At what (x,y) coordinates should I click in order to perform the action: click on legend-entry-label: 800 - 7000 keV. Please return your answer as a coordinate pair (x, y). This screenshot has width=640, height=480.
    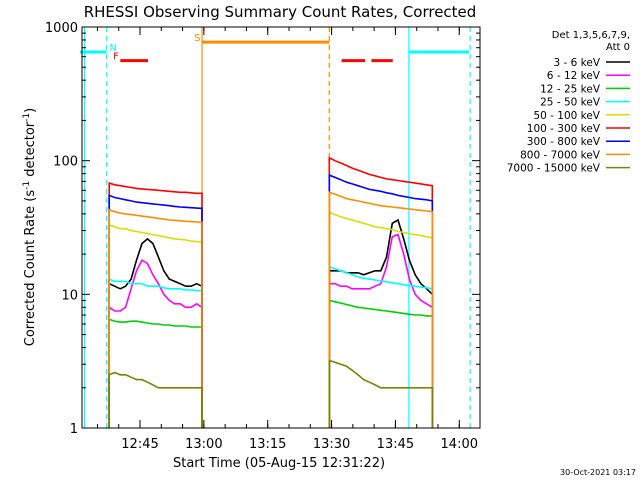
    Looking at the image, I should click on (560, 155).